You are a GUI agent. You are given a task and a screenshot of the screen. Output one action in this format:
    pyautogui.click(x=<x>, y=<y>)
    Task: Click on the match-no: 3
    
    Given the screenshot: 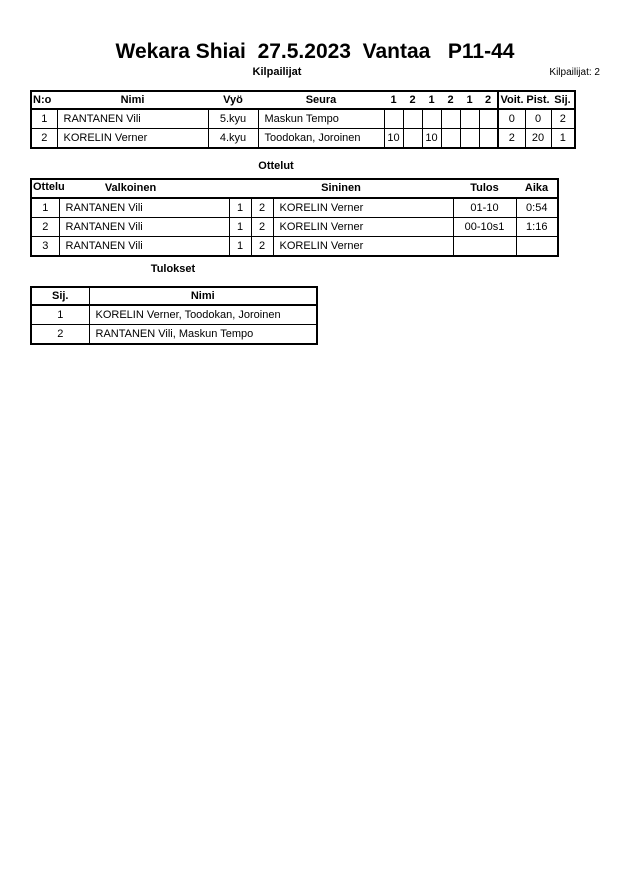 What is the action you would take?
    pyautogui.click(x=45, y=246)
    